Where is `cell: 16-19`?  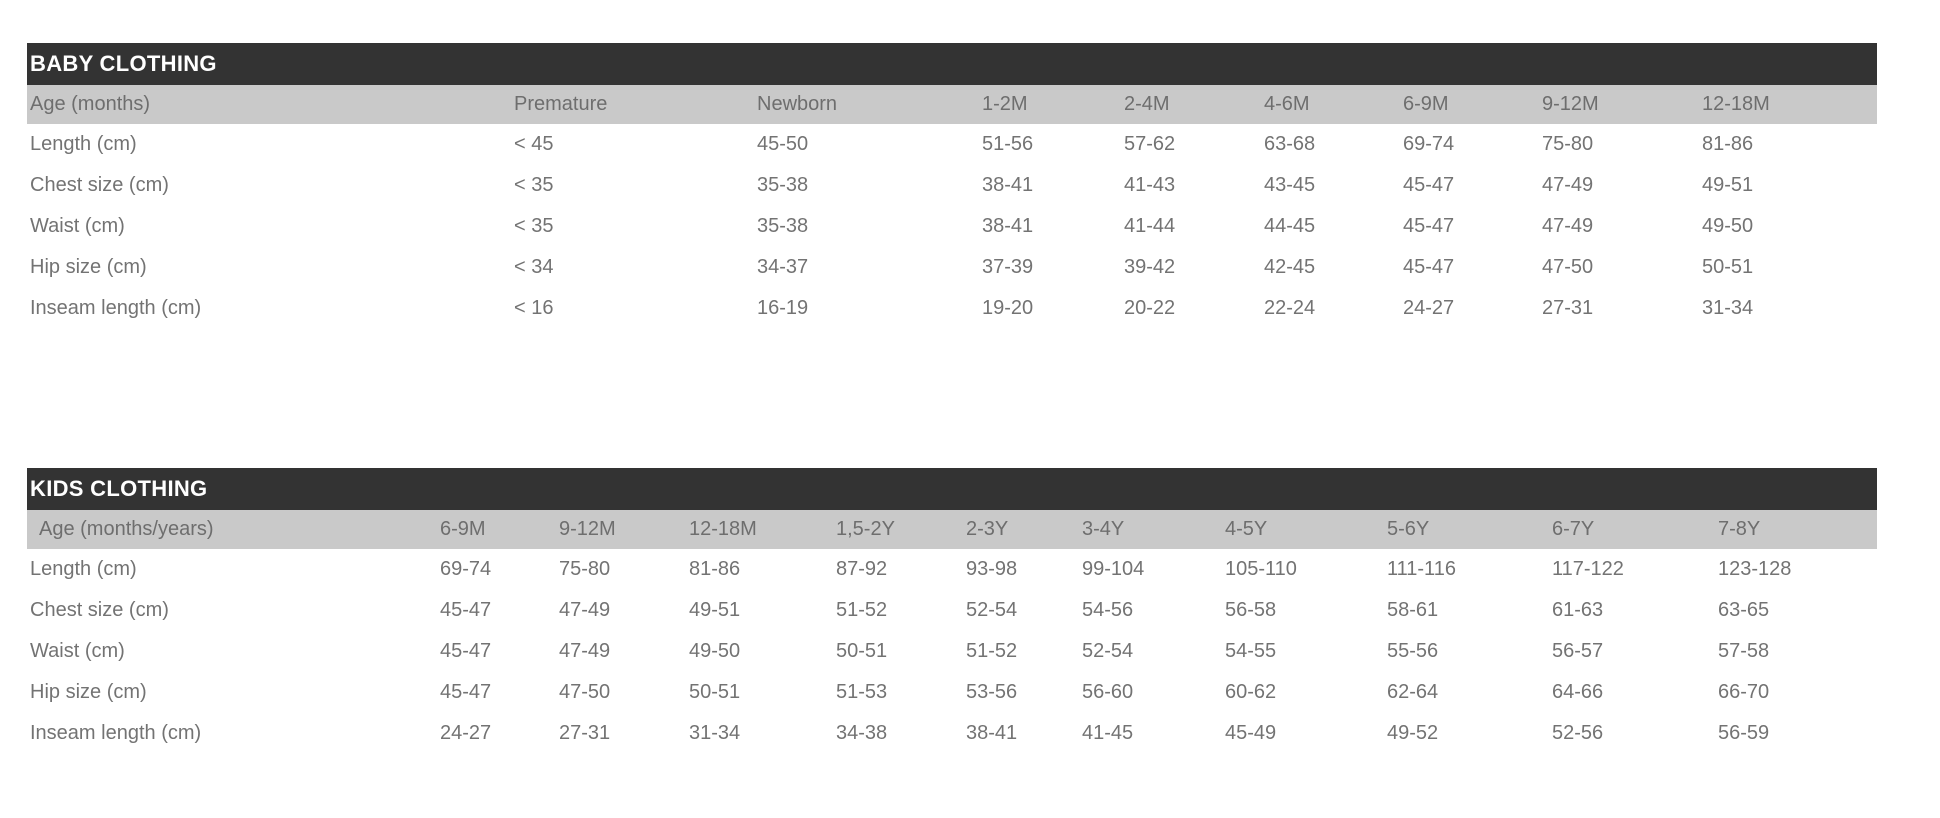
cell: 16-19 is located at coordinates (866, 308).